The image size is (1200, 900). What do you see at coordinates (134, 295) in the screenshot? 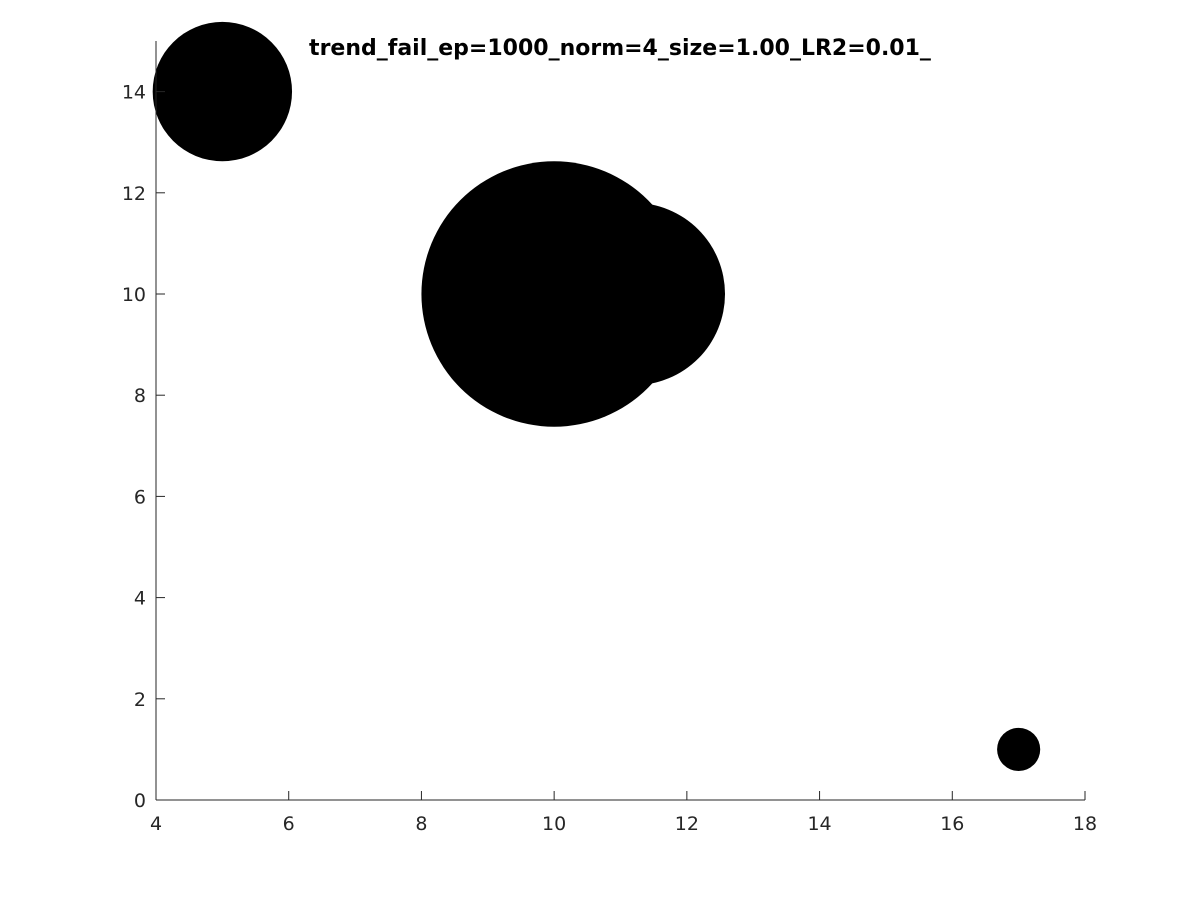
I see `y-tick-label: 10` at bounding box center [134, 295].